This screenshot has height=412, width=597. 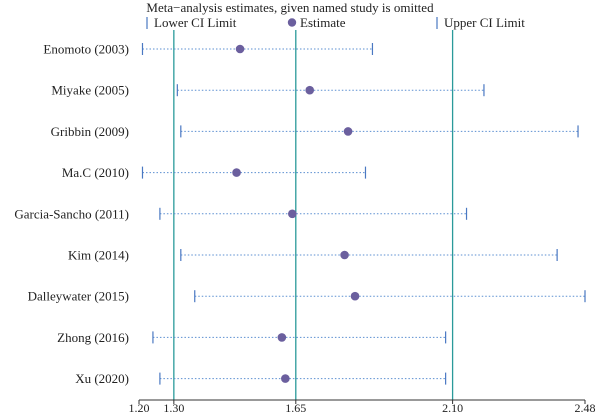 What do you see at coordinates (195, 22) in the screenshot?
I see `legend-lower-label: Lower CI Limit` at bounding box center [195, 22].